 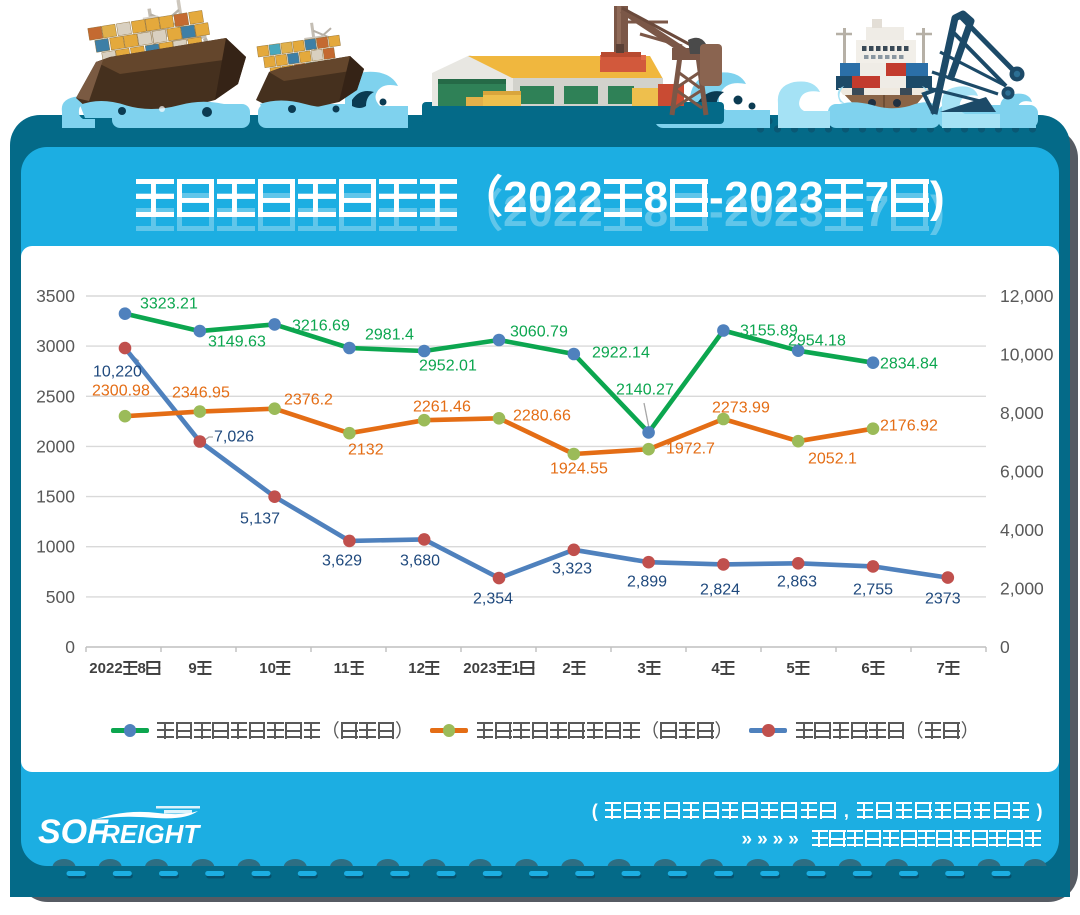 I want to click on svg-text: 3323.21, so click(x=169, y=304).